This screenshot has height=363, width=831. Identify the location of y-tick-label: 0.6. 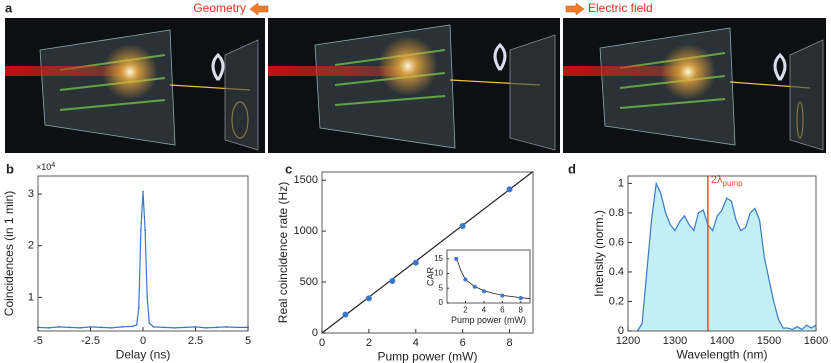
(616, 242).